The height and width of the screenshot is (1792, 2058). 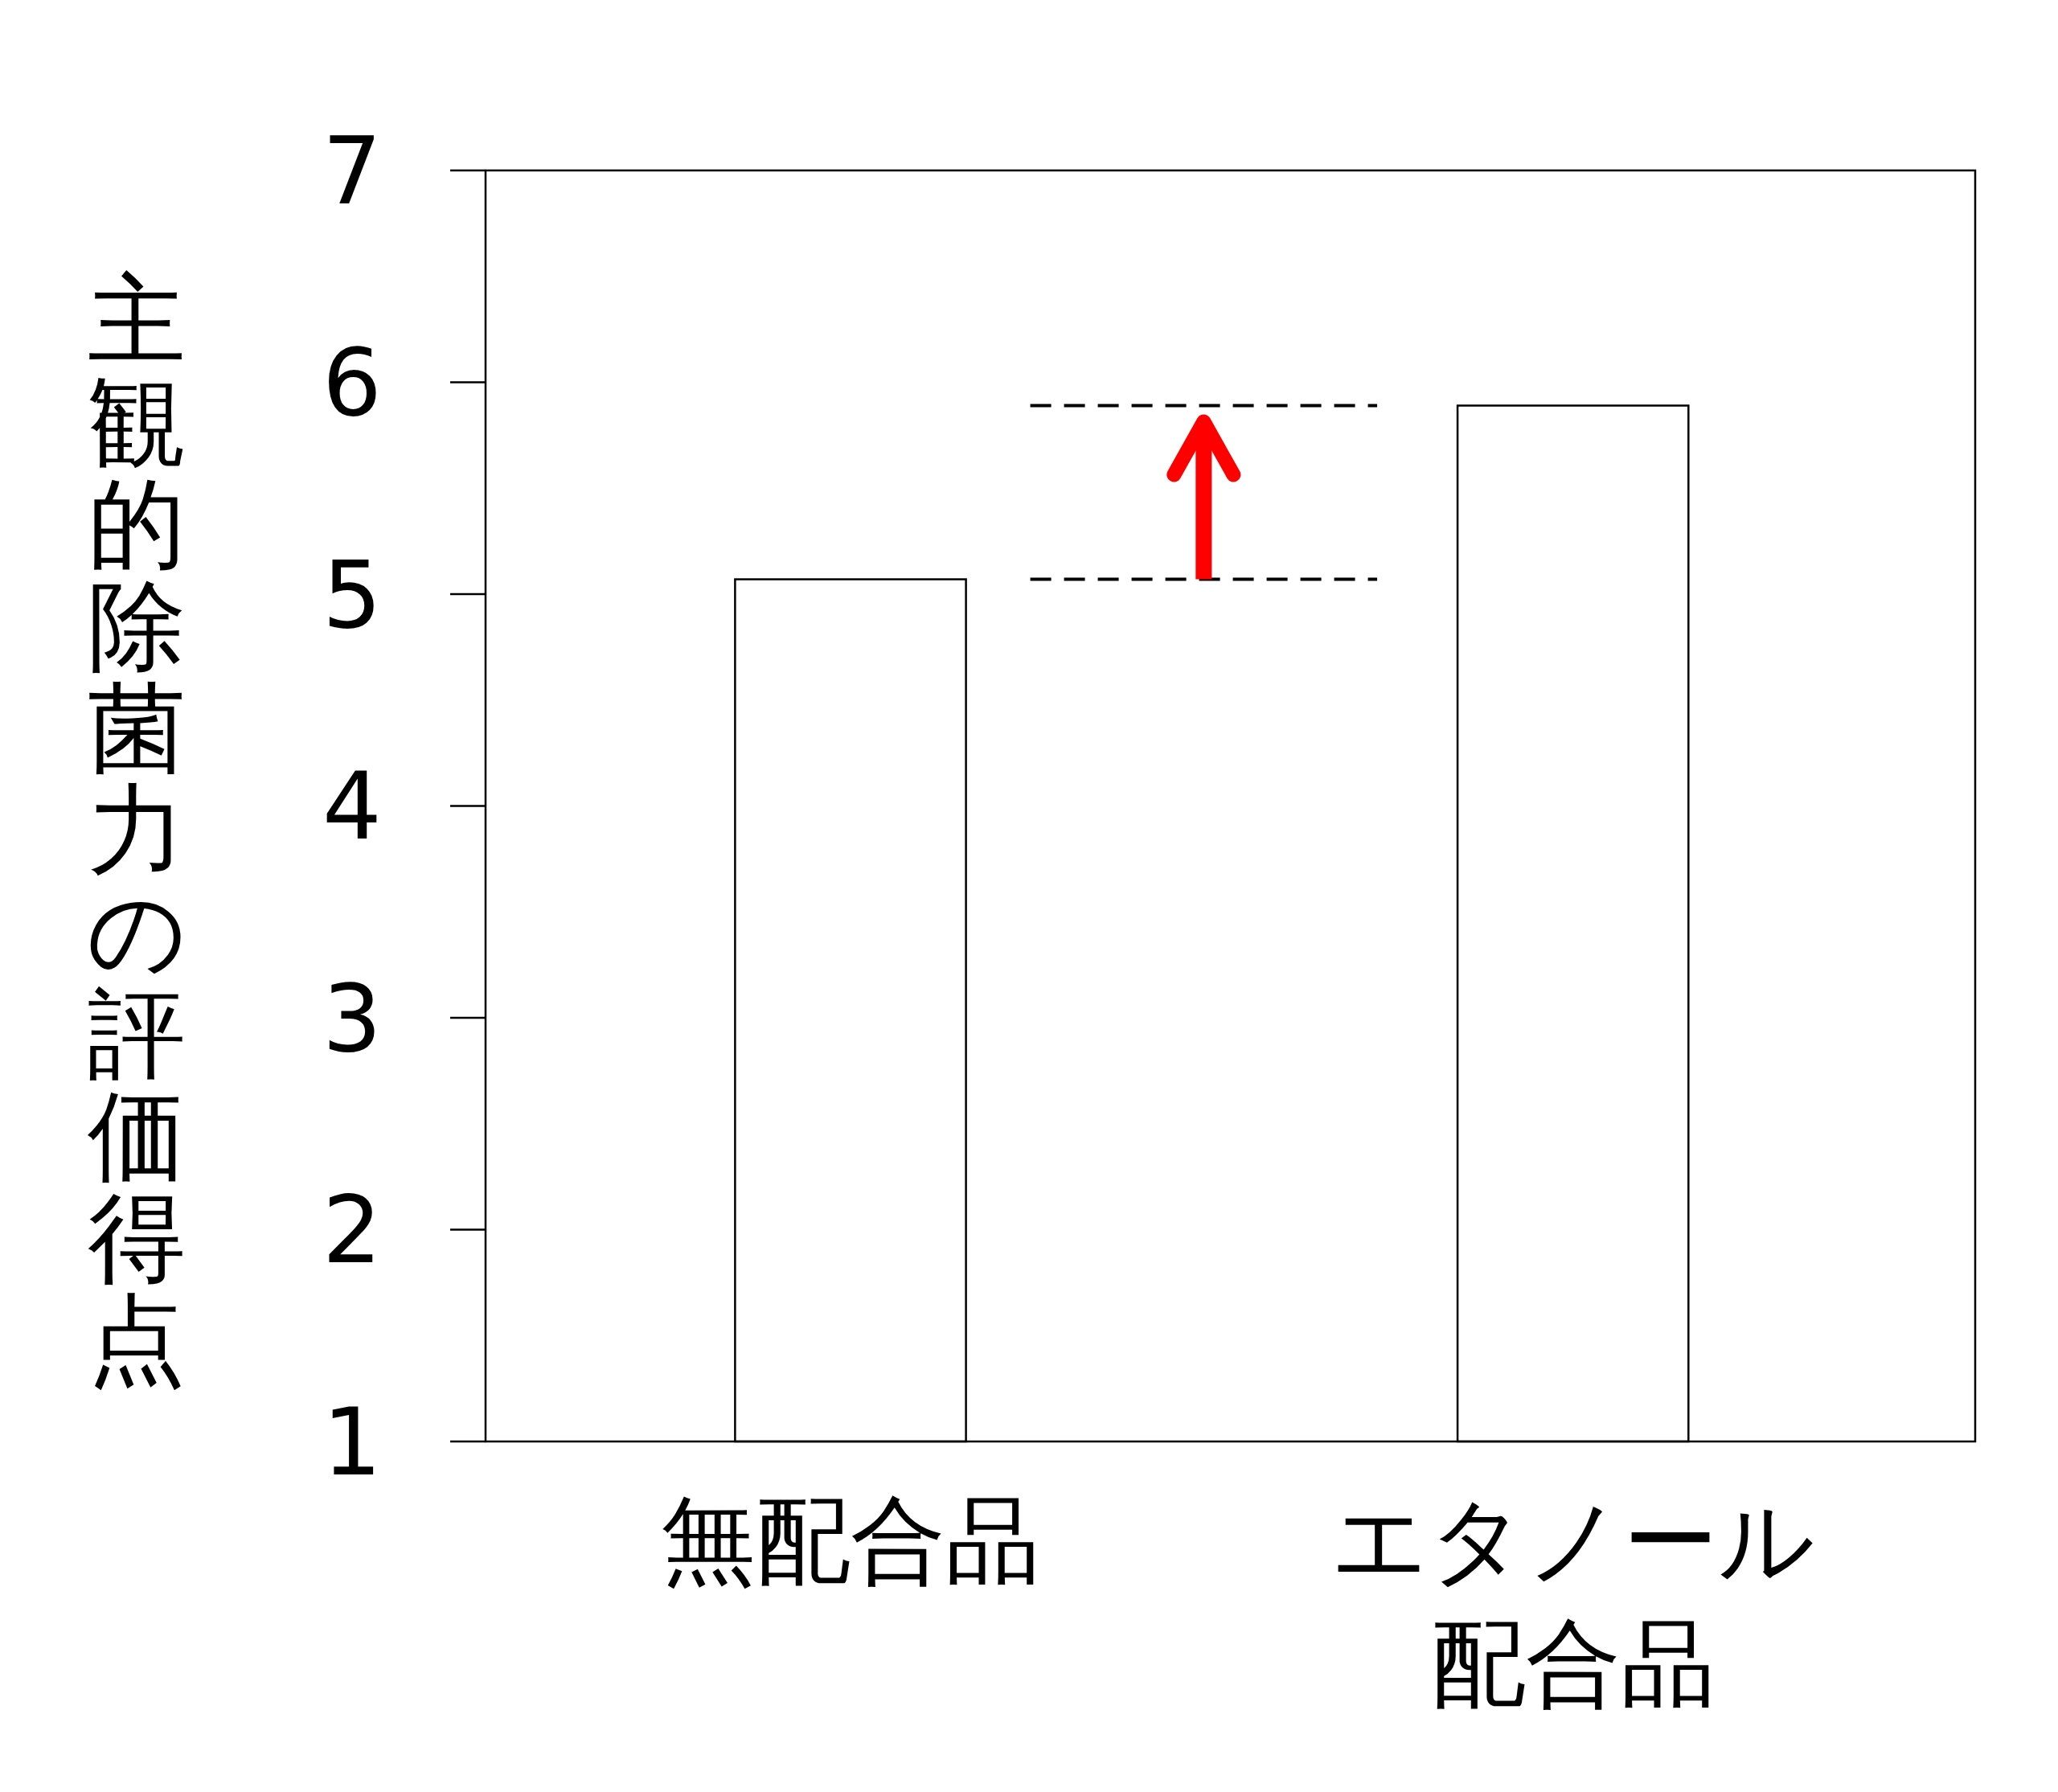 I want to click on x-tick-label: 無配合品, so click(x=850, y=1541).